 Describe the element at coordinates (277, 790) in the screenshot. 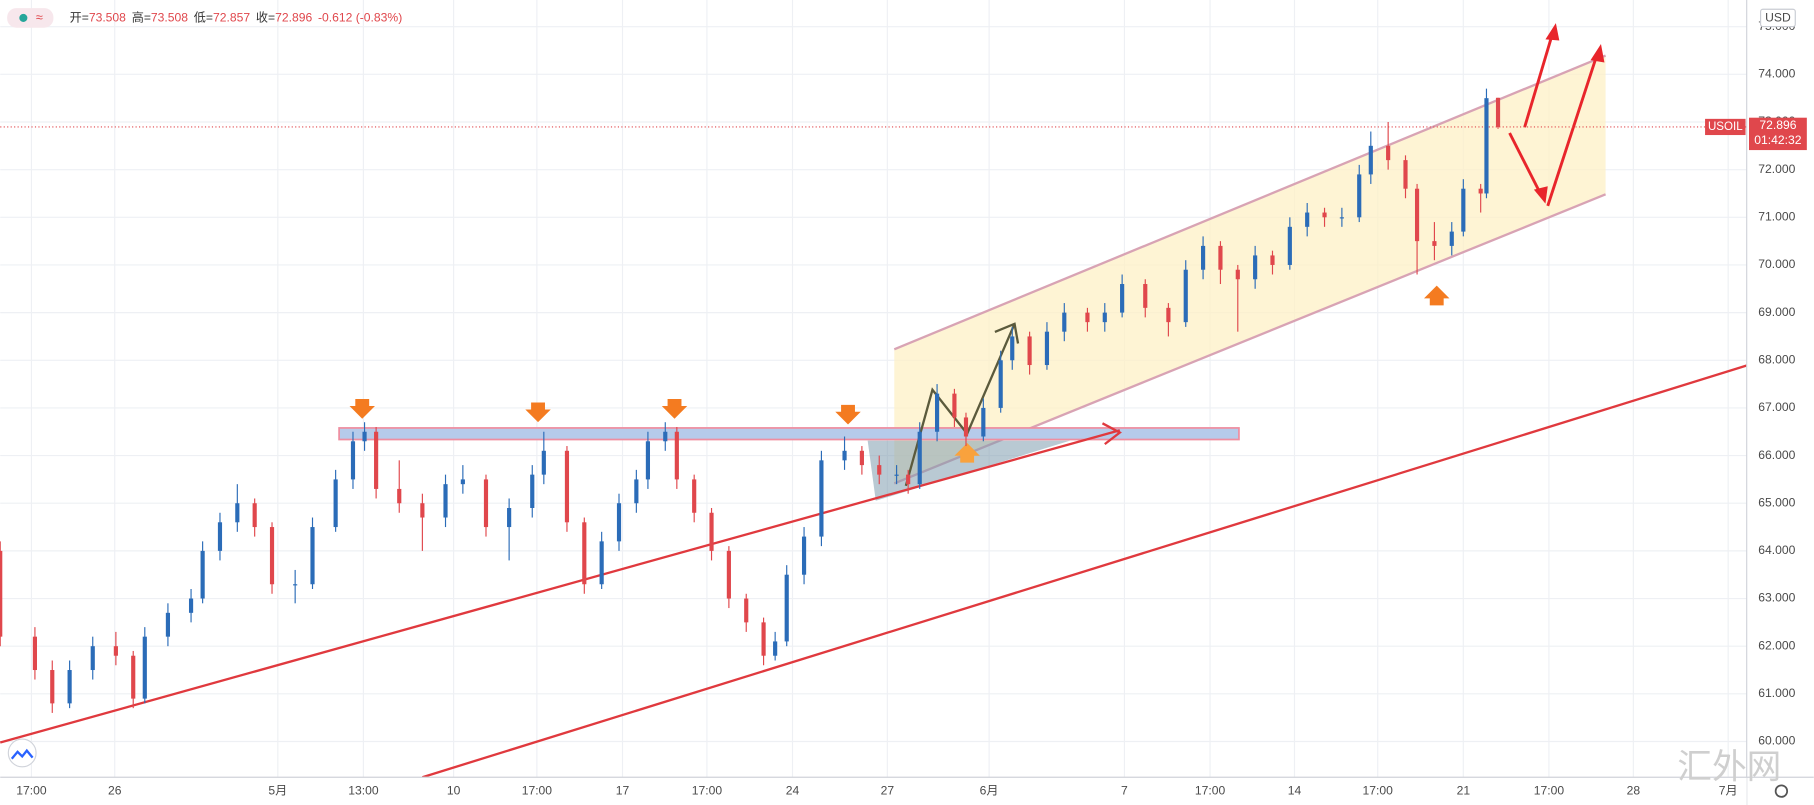

I see `x-tick-label: 5月` at that location.